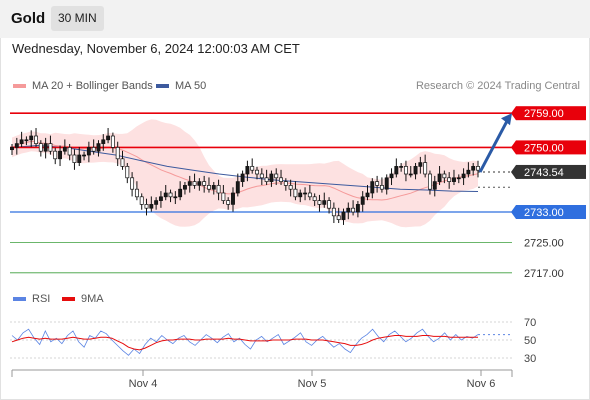  I want to click on rsi-ma-line, so click(244, 343).